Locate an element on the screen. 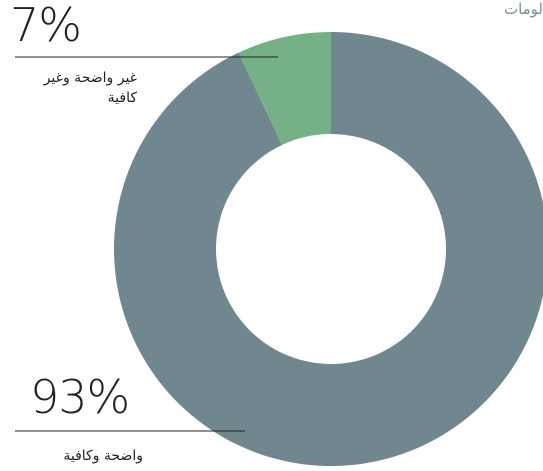  category-label: واضحة وكافية is located at coordinates (103, 456).